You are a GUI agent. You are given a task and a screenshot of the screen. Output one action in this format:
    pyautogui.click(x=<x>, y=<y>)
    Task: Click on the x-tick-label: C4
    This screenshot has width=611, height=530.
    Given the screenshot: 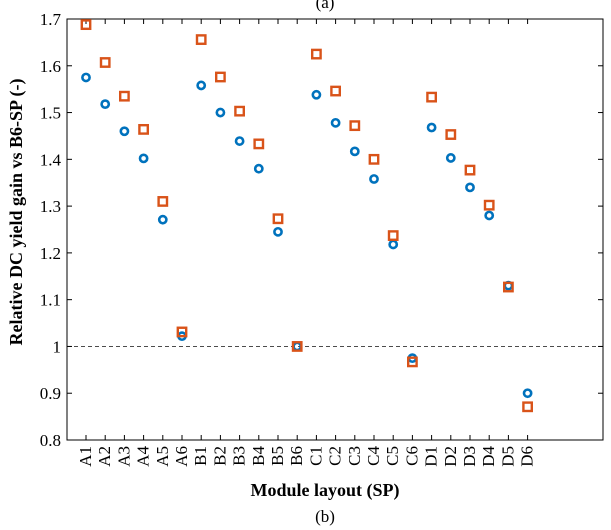 What is the action you would take?
    pyautogui.click(x=373, y=456)
    